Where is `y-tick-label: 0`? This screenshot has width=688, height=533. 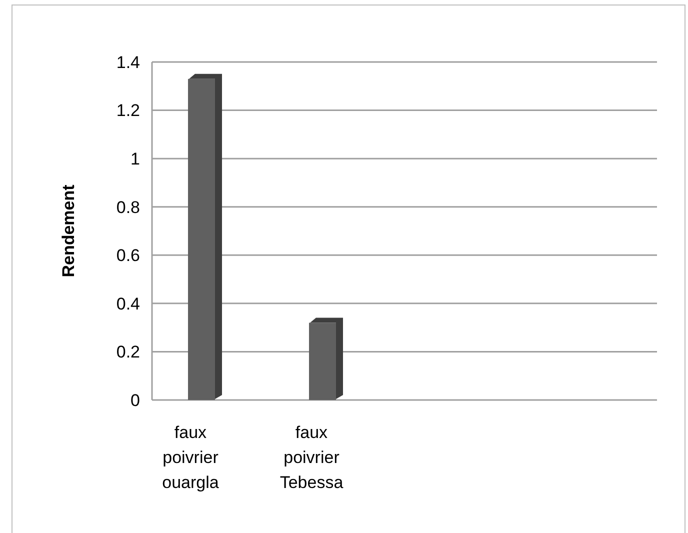
y-tick-label: 0 is located at coordinates (135, 400).